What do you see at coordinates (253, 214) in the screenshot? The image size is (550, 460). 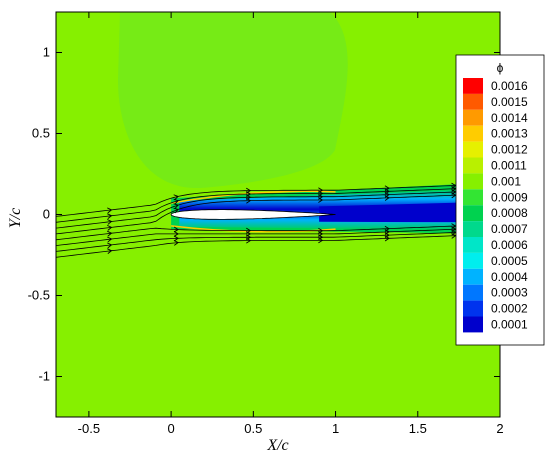 I see `airfoil-body` at bounding box center [253, 214].